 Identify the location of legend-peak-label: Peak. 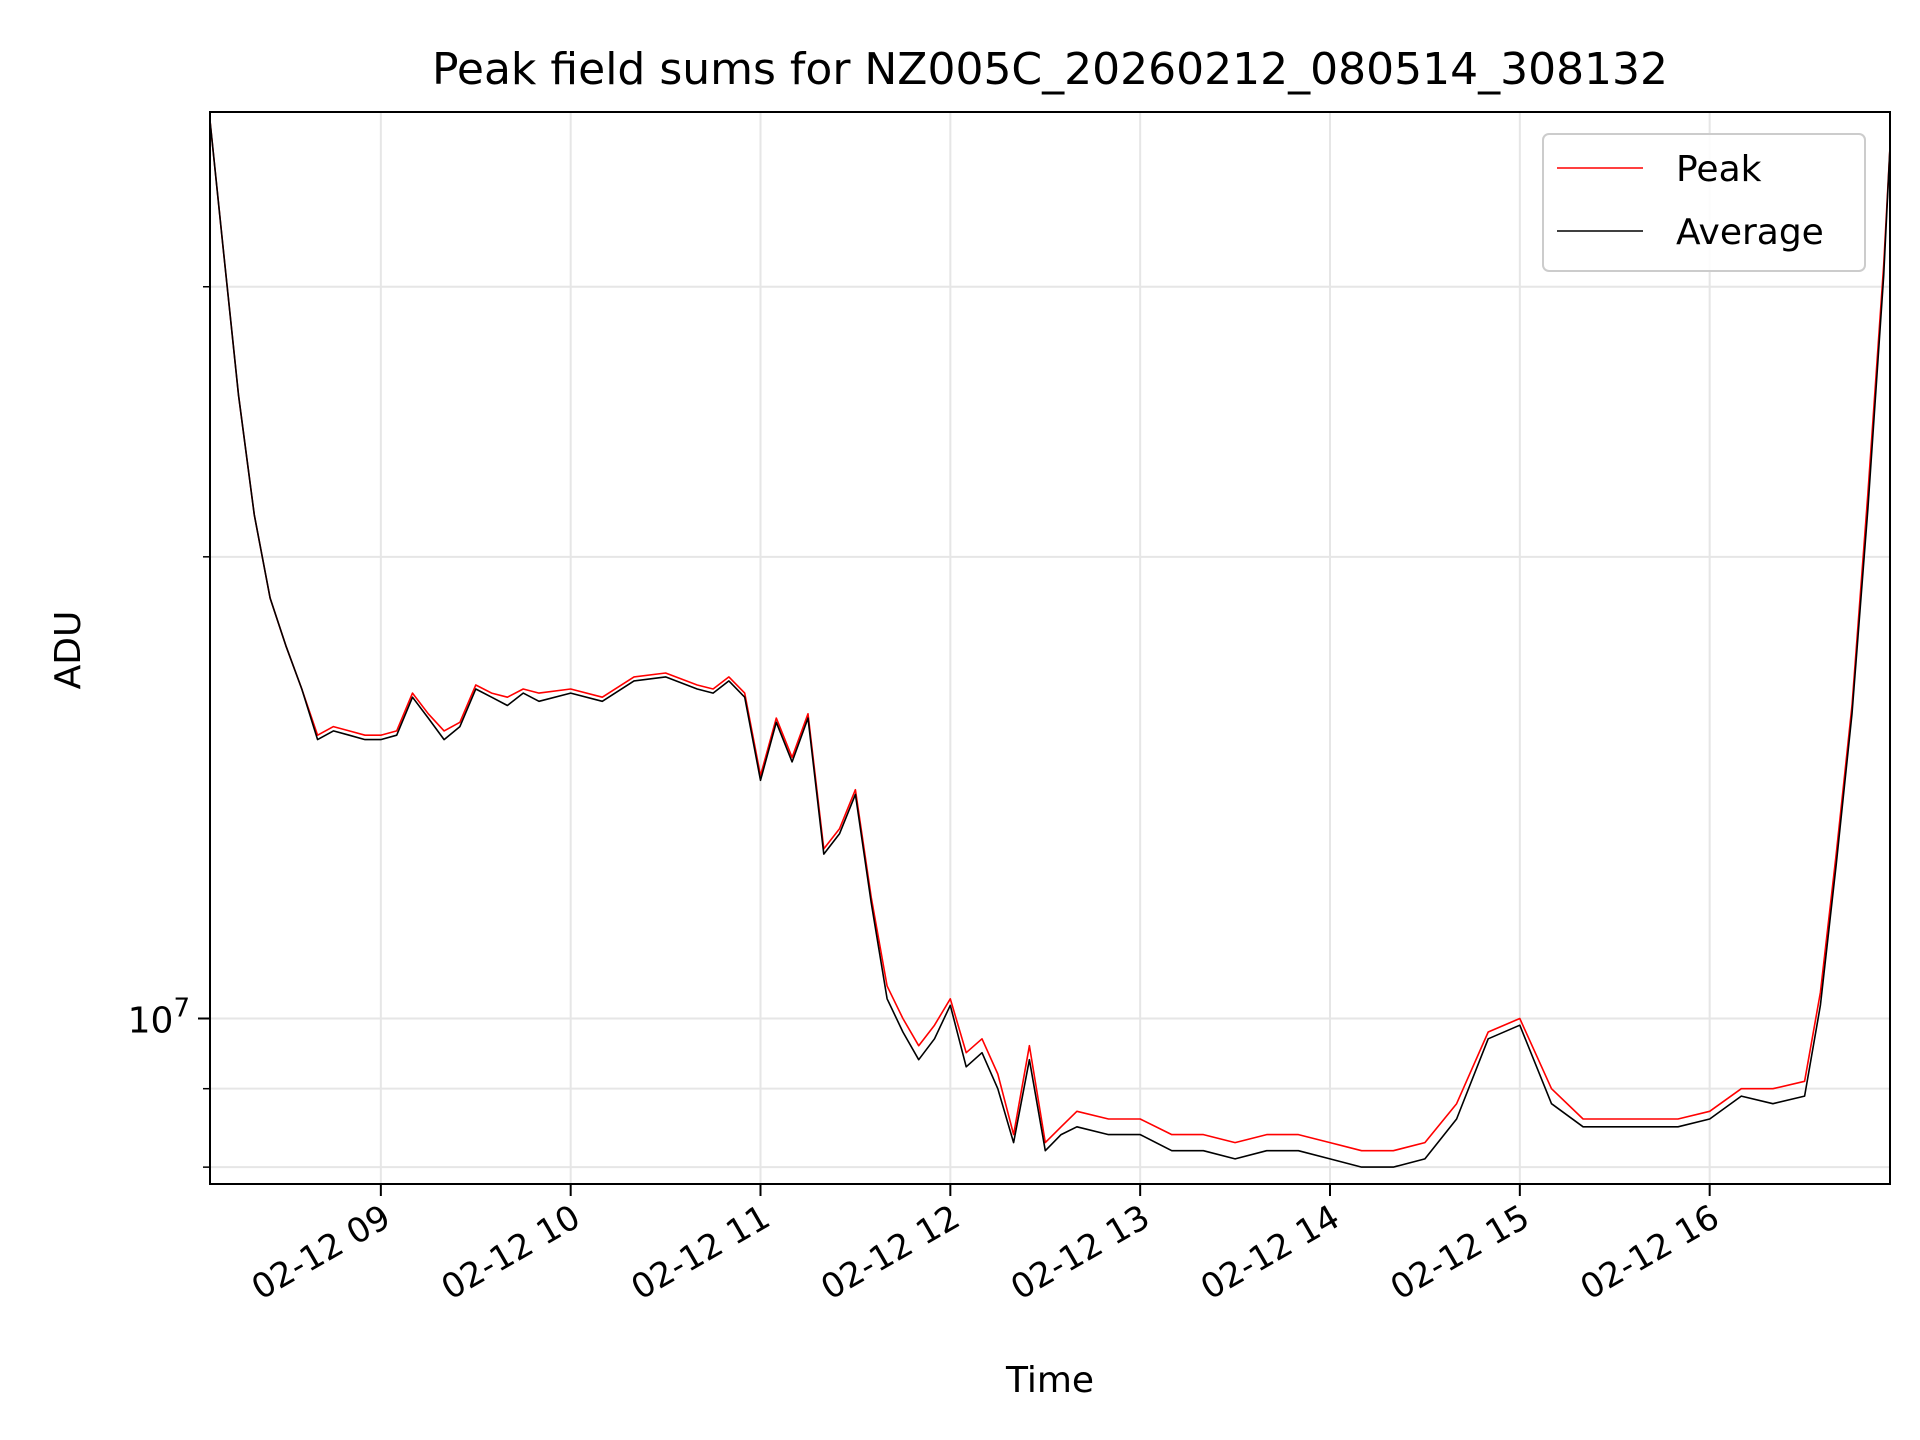
(1719, 169).